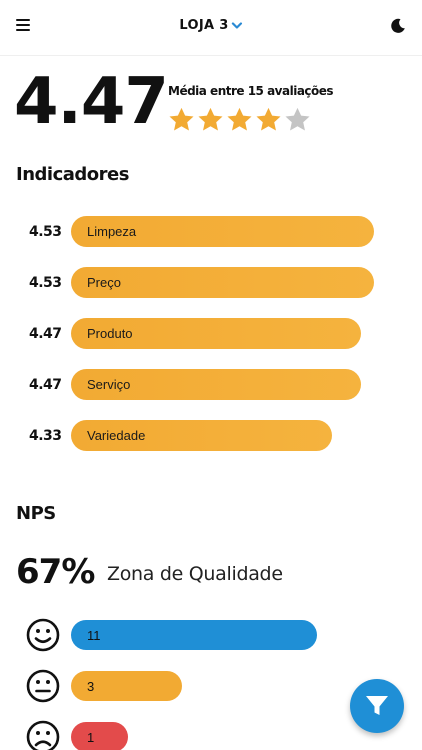 This screenshot has width=422, height=750. I want to click on filter-button, so click(377, 706).